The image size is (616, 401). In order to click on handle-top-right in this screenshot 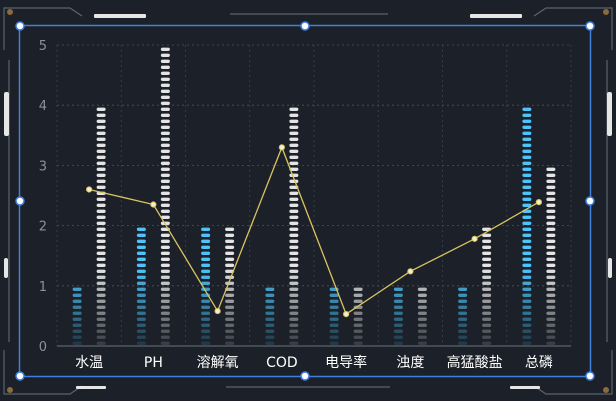, I will do `click(590, 26)`.